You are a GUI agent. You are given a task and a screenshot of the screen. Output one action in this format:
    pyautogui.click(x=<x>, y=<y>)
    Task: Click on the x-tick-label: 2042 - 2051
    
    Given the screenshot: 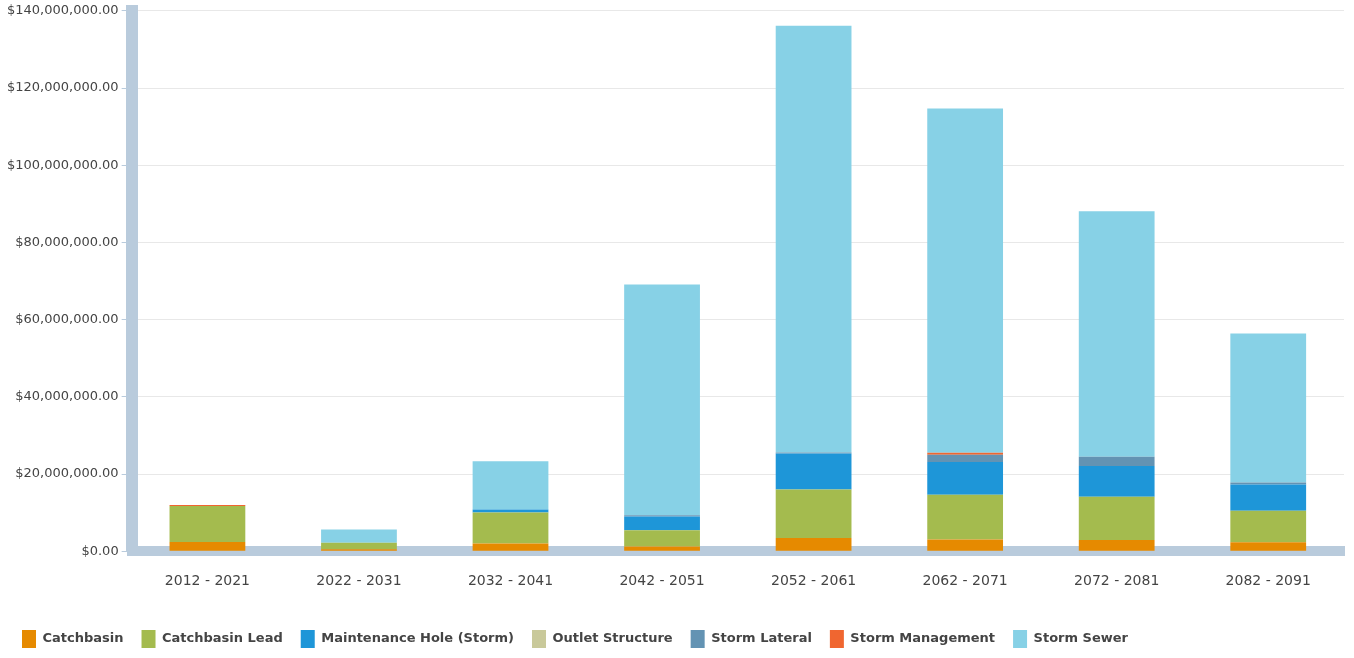 What is the action you would take?
    pyautogui.click(x=662, y=580)
    